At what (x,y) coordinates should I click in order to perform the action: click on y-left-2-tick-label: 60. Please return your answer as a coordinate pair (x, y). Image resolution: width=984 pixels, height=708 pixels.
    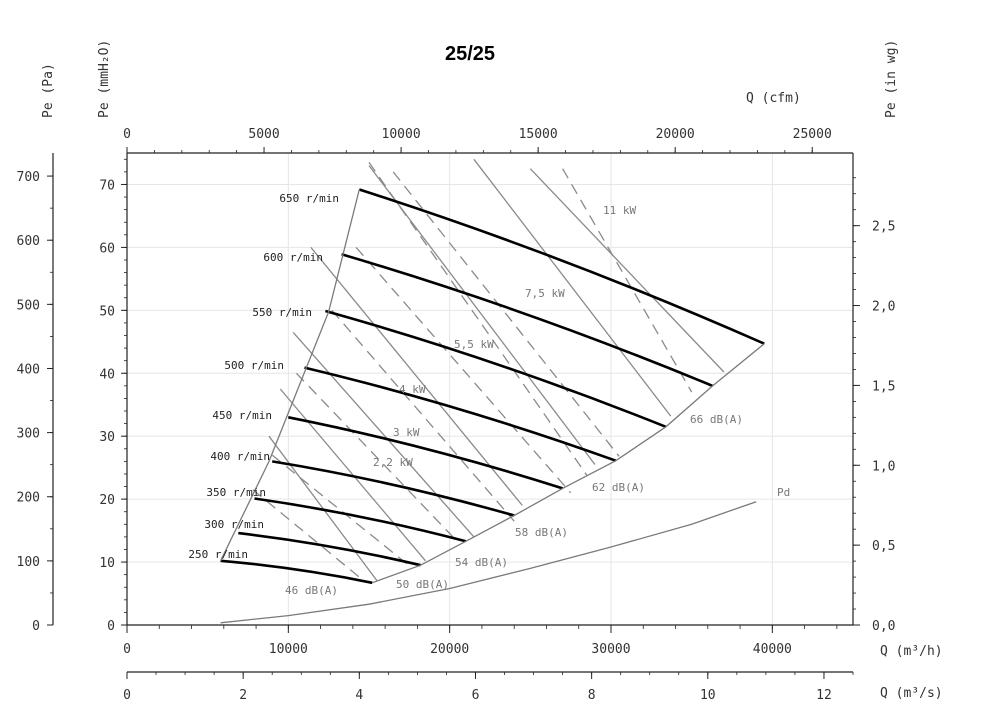
    Looking at the image, I should click on (107, 248).